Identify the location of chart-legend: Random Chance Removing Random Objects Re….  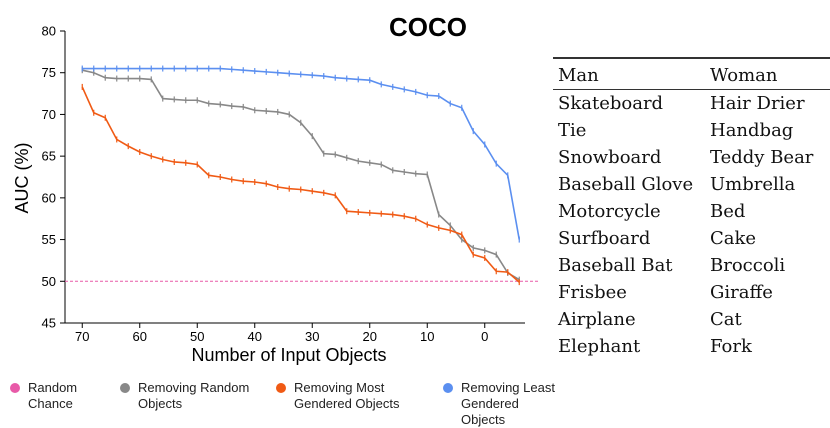
(280, 403).